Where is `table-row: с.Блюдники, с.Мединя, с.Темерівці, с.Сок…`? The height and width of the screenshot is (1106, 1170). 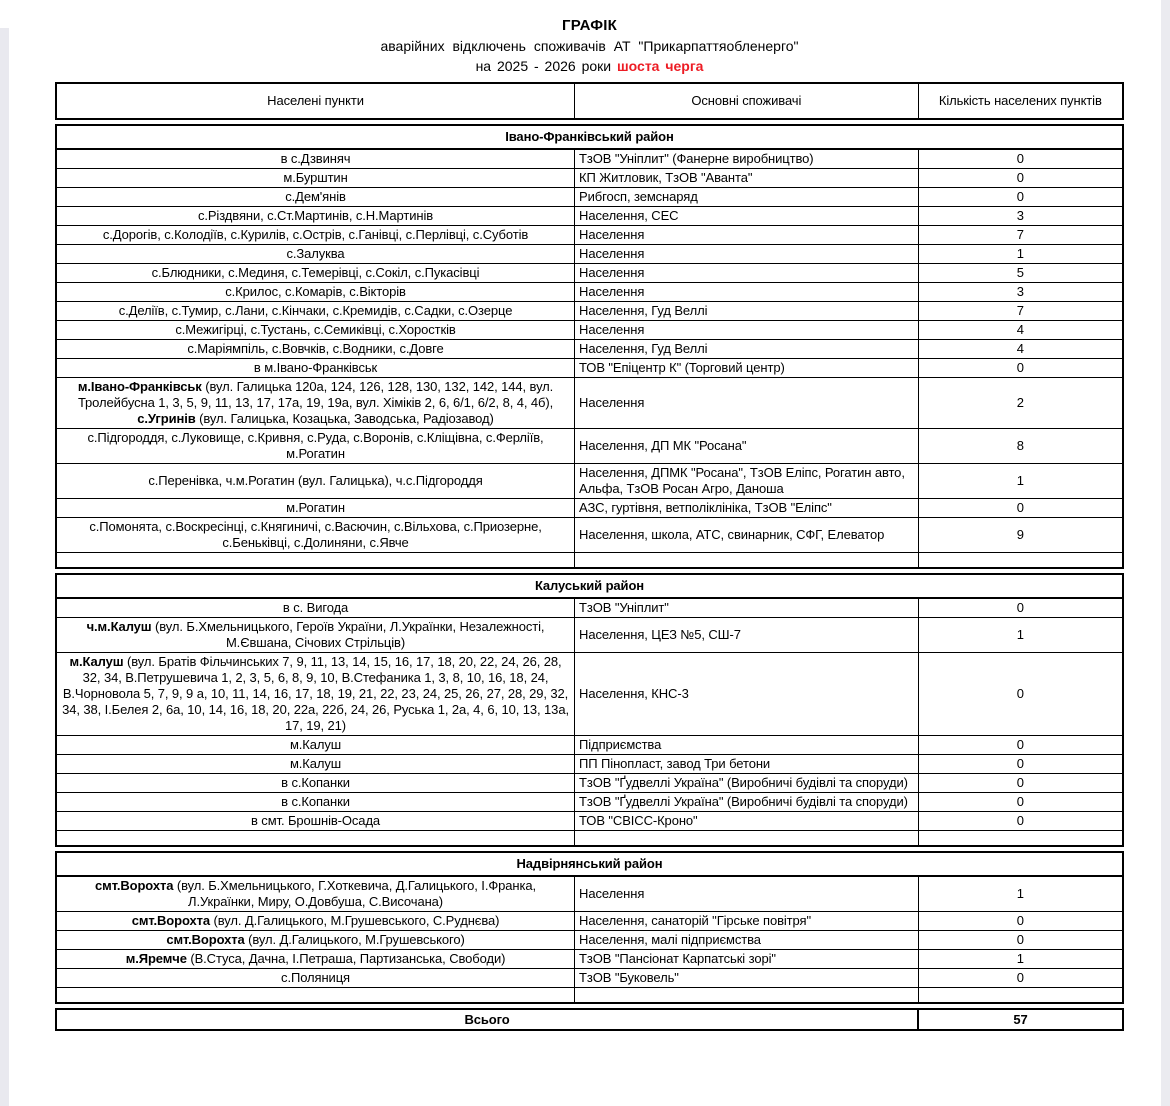 table-row: с.Блюдники, с.Мединя, с.Темерівці, с.Сок… is located at coordinates (589, 273).